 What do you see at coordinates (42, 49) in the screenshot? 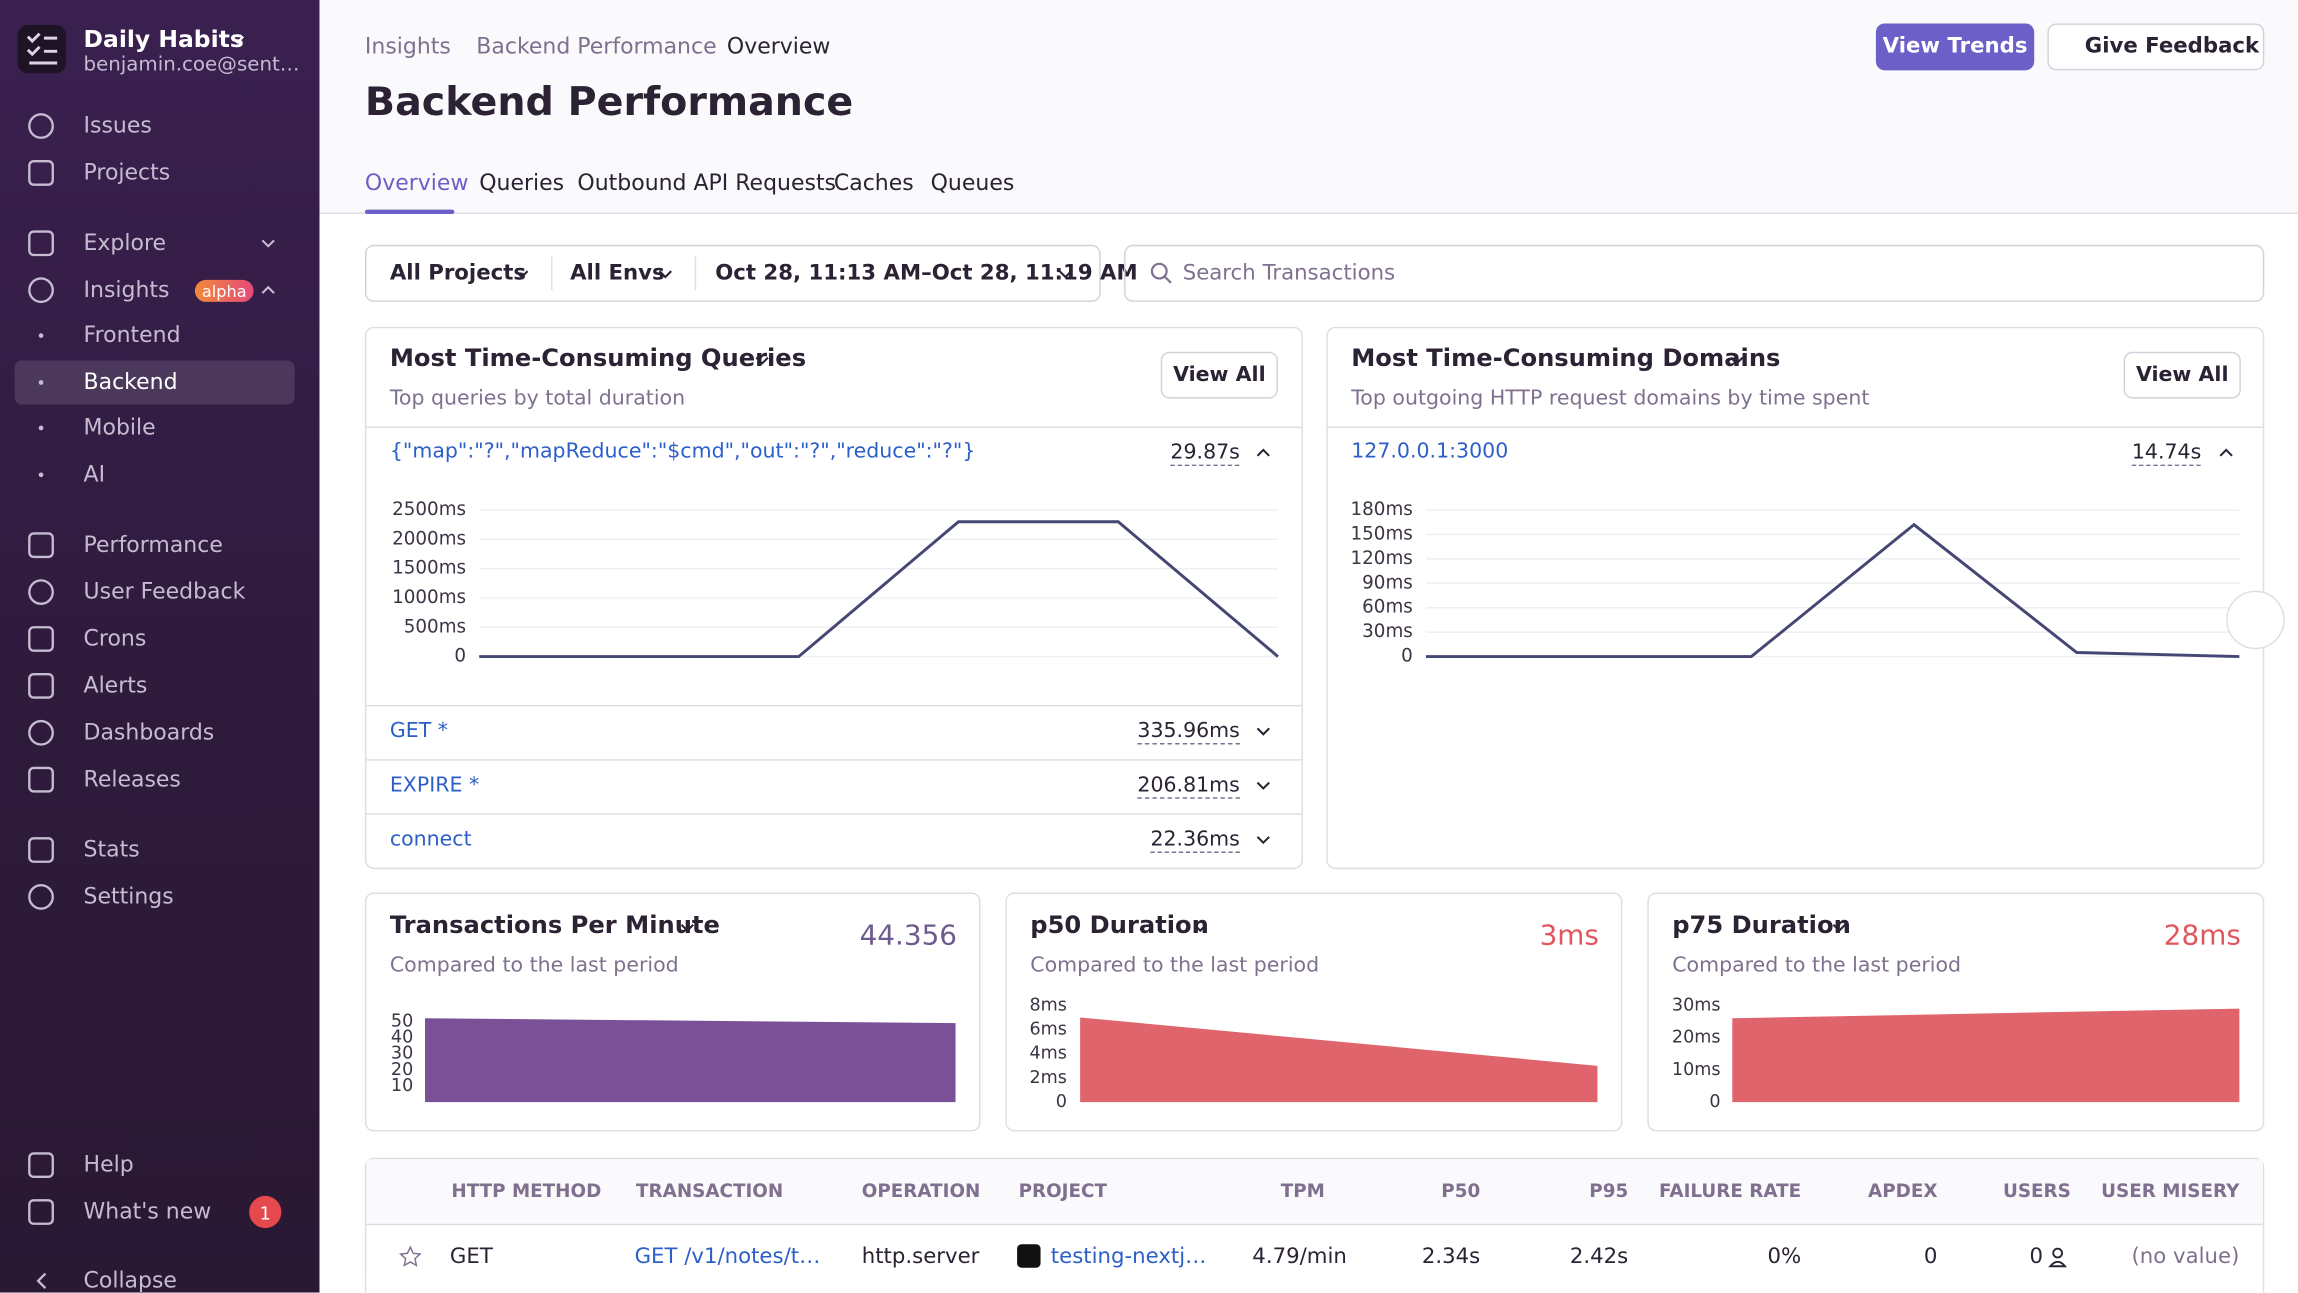
I see `org-avatar` at bounding box center [42, 49].